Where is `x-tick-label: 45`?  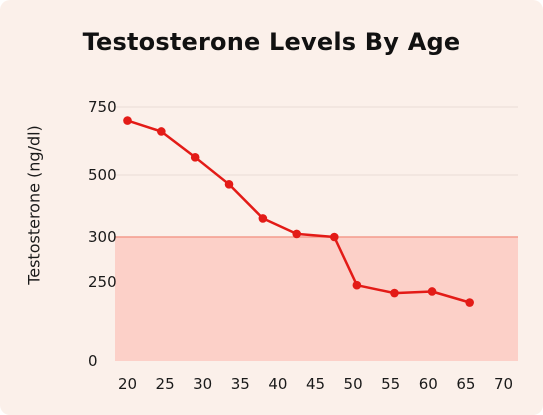
x-tick-label: 45 is located at coordinates (315, 384).